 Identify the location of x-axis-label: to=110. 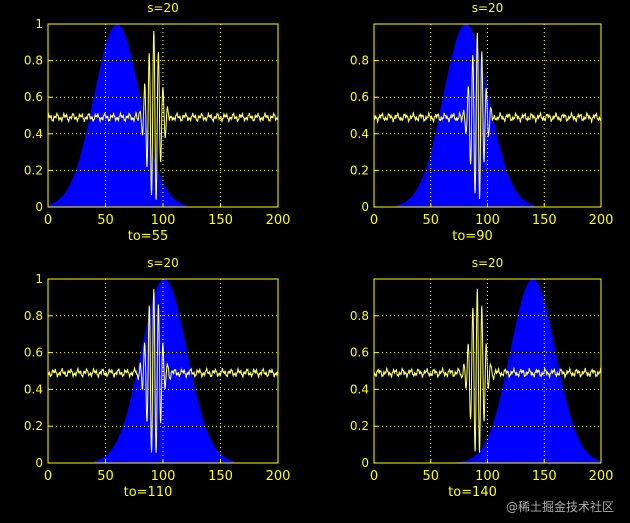
(148, 492).